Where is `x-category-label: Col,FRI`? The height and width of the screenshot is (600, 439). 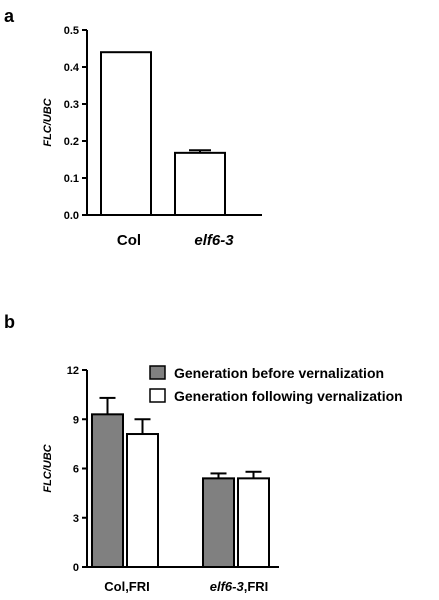
x-category-label: Col,FRI is located at coordinates (127, 586).